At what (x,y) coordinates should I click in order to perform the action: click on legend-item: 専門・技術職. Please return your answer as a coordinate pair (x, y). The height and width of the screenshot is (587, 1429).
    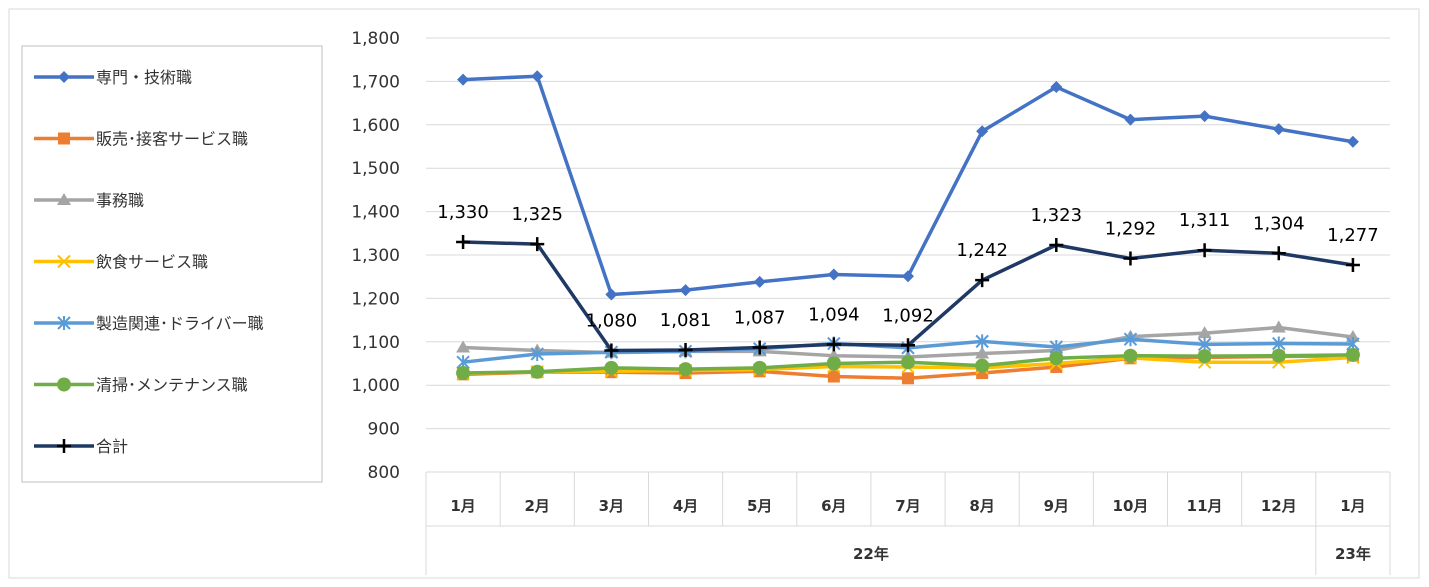
    Looking at the image, I should click on (113, 77).